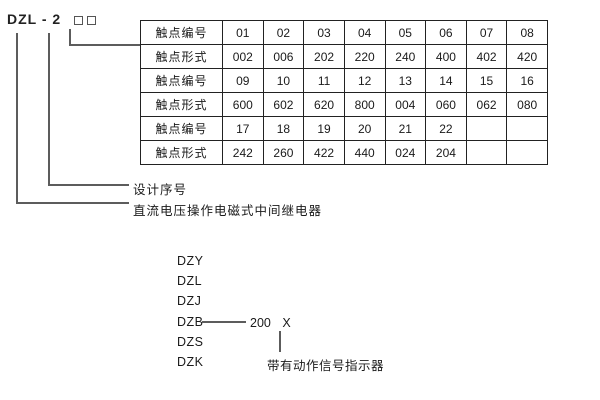 The image size is (600, 400). What do you see at coordinates (486, 56) in the screenshot?
I see `table-cell: 402` at bounding box center [486, 56].